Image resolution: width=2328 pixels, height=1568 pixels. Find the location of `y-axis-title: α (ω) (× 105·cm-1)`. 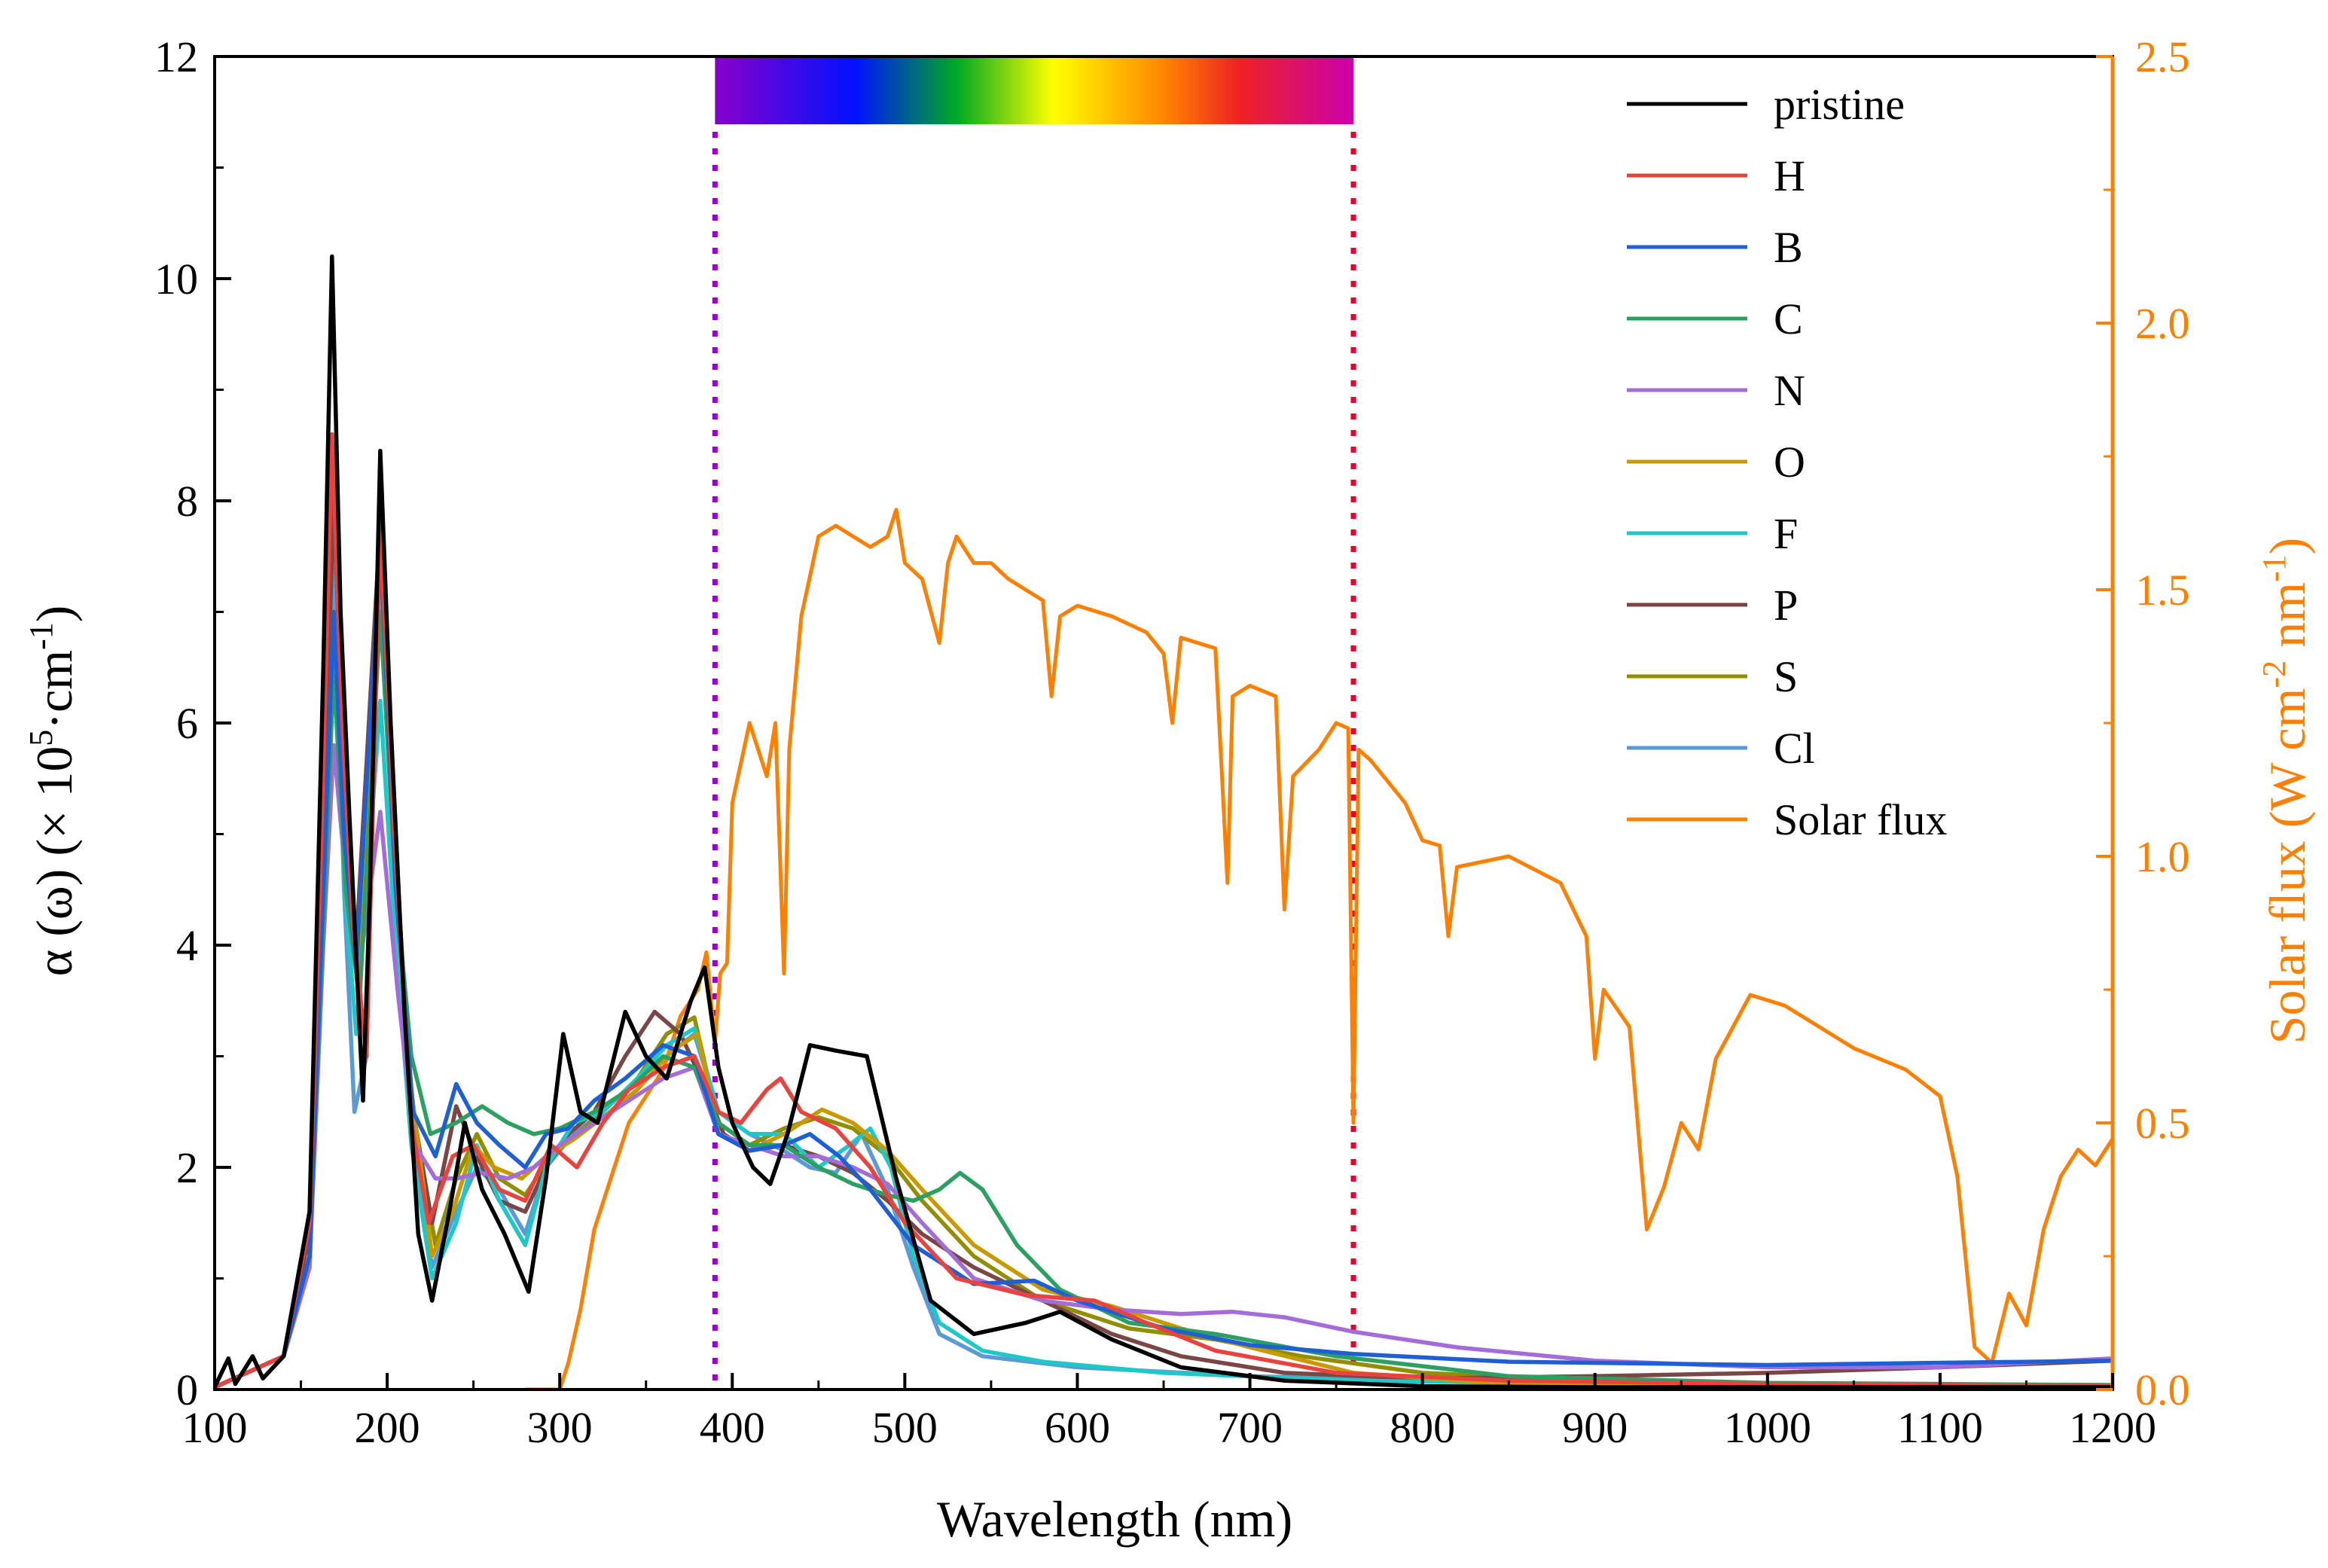

y-axis-title: α (ω) (× 105·cm-1) is located at coordinates (53, 792).